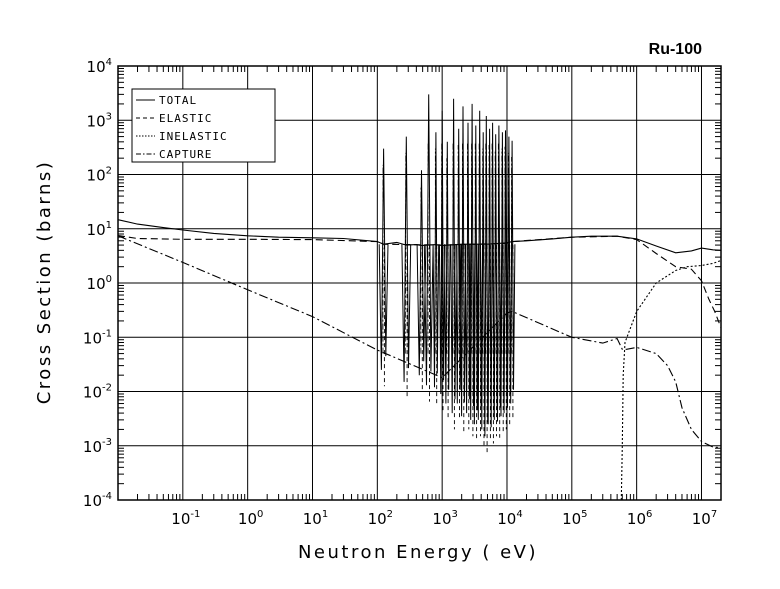  What do you see at coordinates (99, 66) in the screenshot?
I see `y-tick-label: 10⁴` at bounding box center [99, 66].